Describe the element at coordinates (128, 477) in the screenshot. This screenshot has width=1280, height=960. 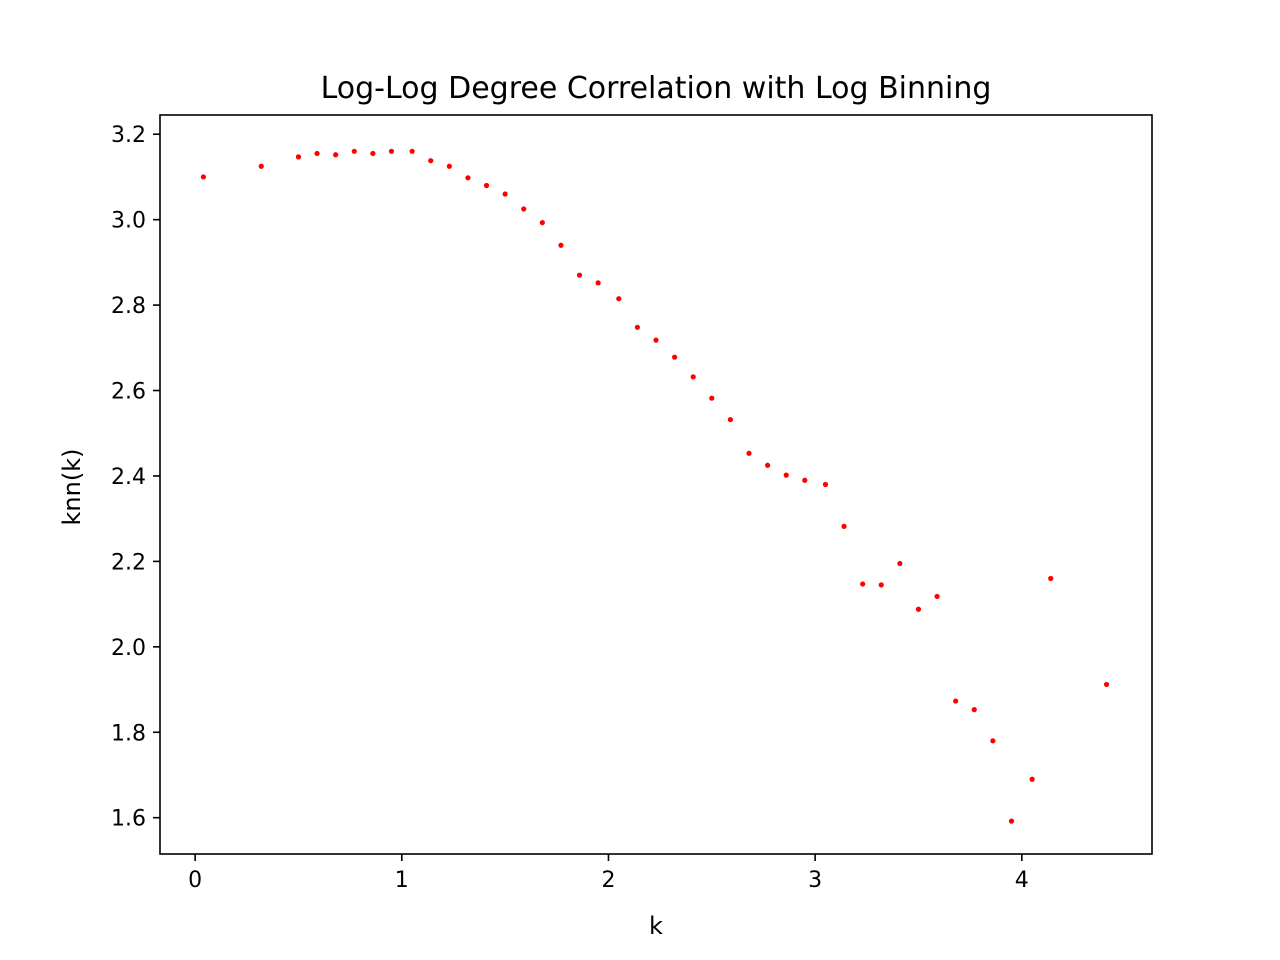
I see `y-tick-label: 2.4` at that location.